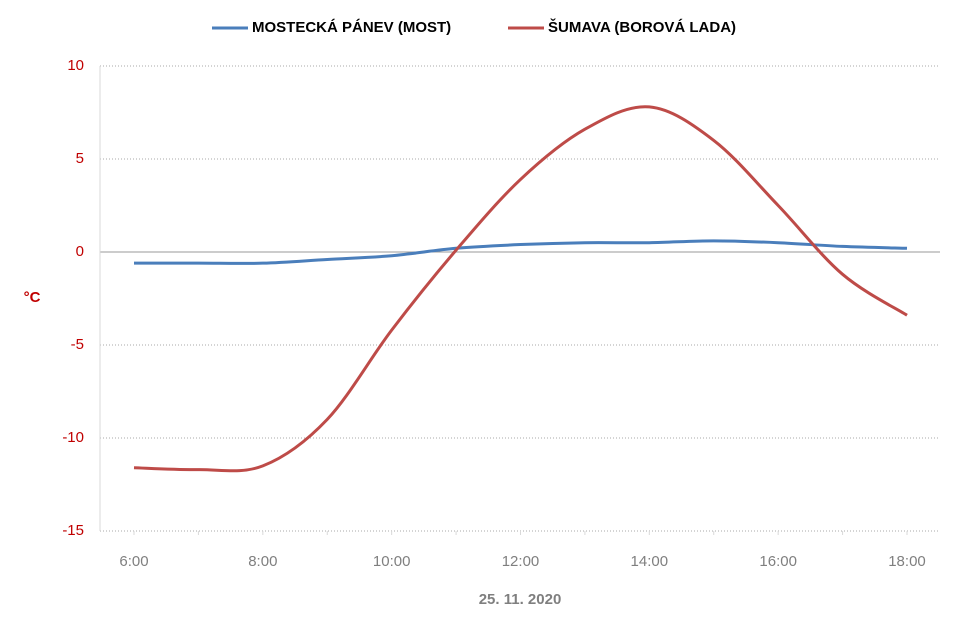 The height and width of the screenshot is (640, 960). What do you see at coordinates (521, 561) in the screenshot?
I see `x-tick-label: 12:00` at bounding box center [521, 561].